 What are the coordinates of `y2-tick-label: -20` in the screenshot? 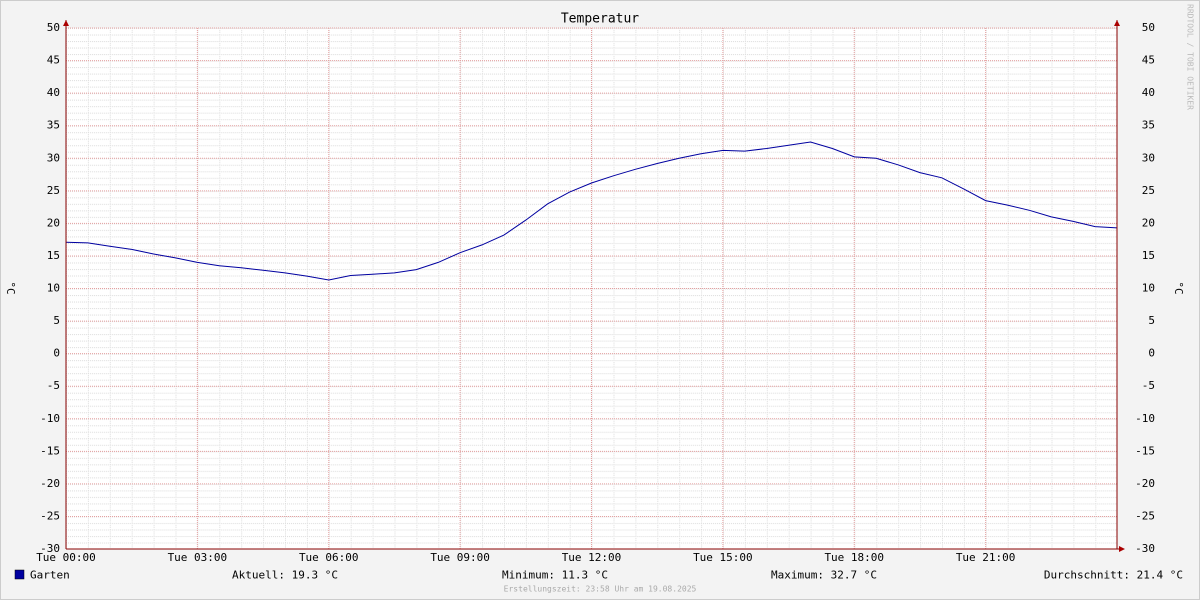 It's located at (1145, 483).